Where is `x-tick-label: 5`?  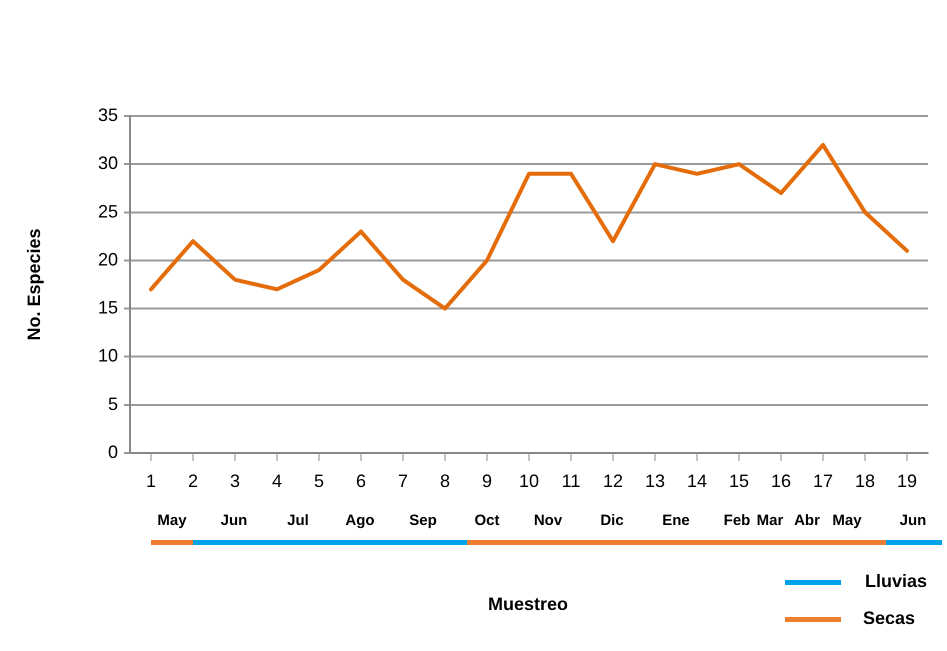 x-tick-label: 5 is located at coordinates (319, 480).